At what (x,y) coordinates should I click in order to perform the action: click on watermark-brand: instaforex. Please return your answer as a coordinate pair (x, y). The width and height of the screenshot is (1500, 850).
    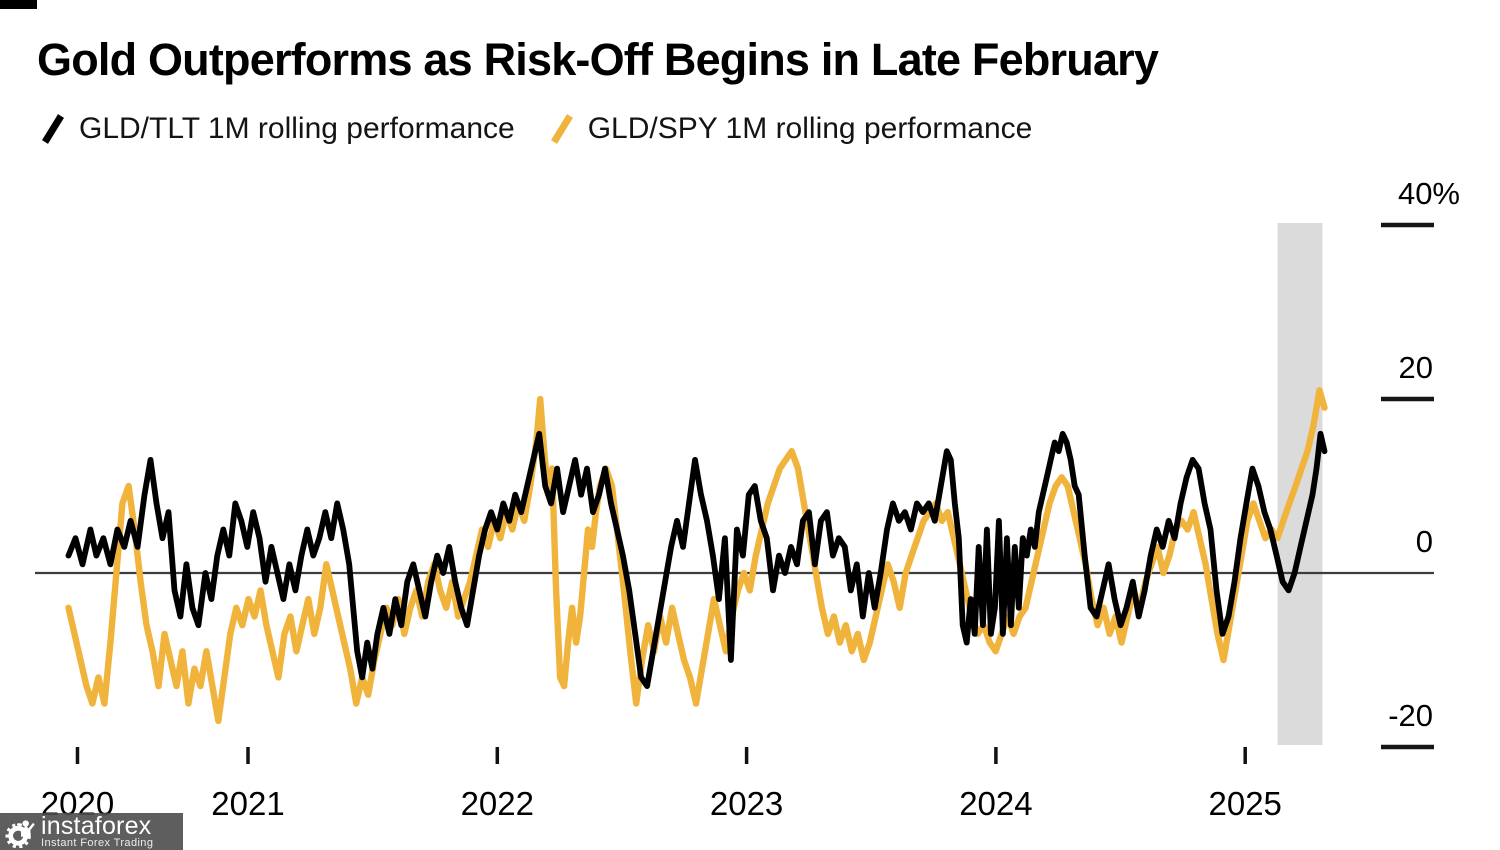
    Looking at the image, I should click on (96, 825).